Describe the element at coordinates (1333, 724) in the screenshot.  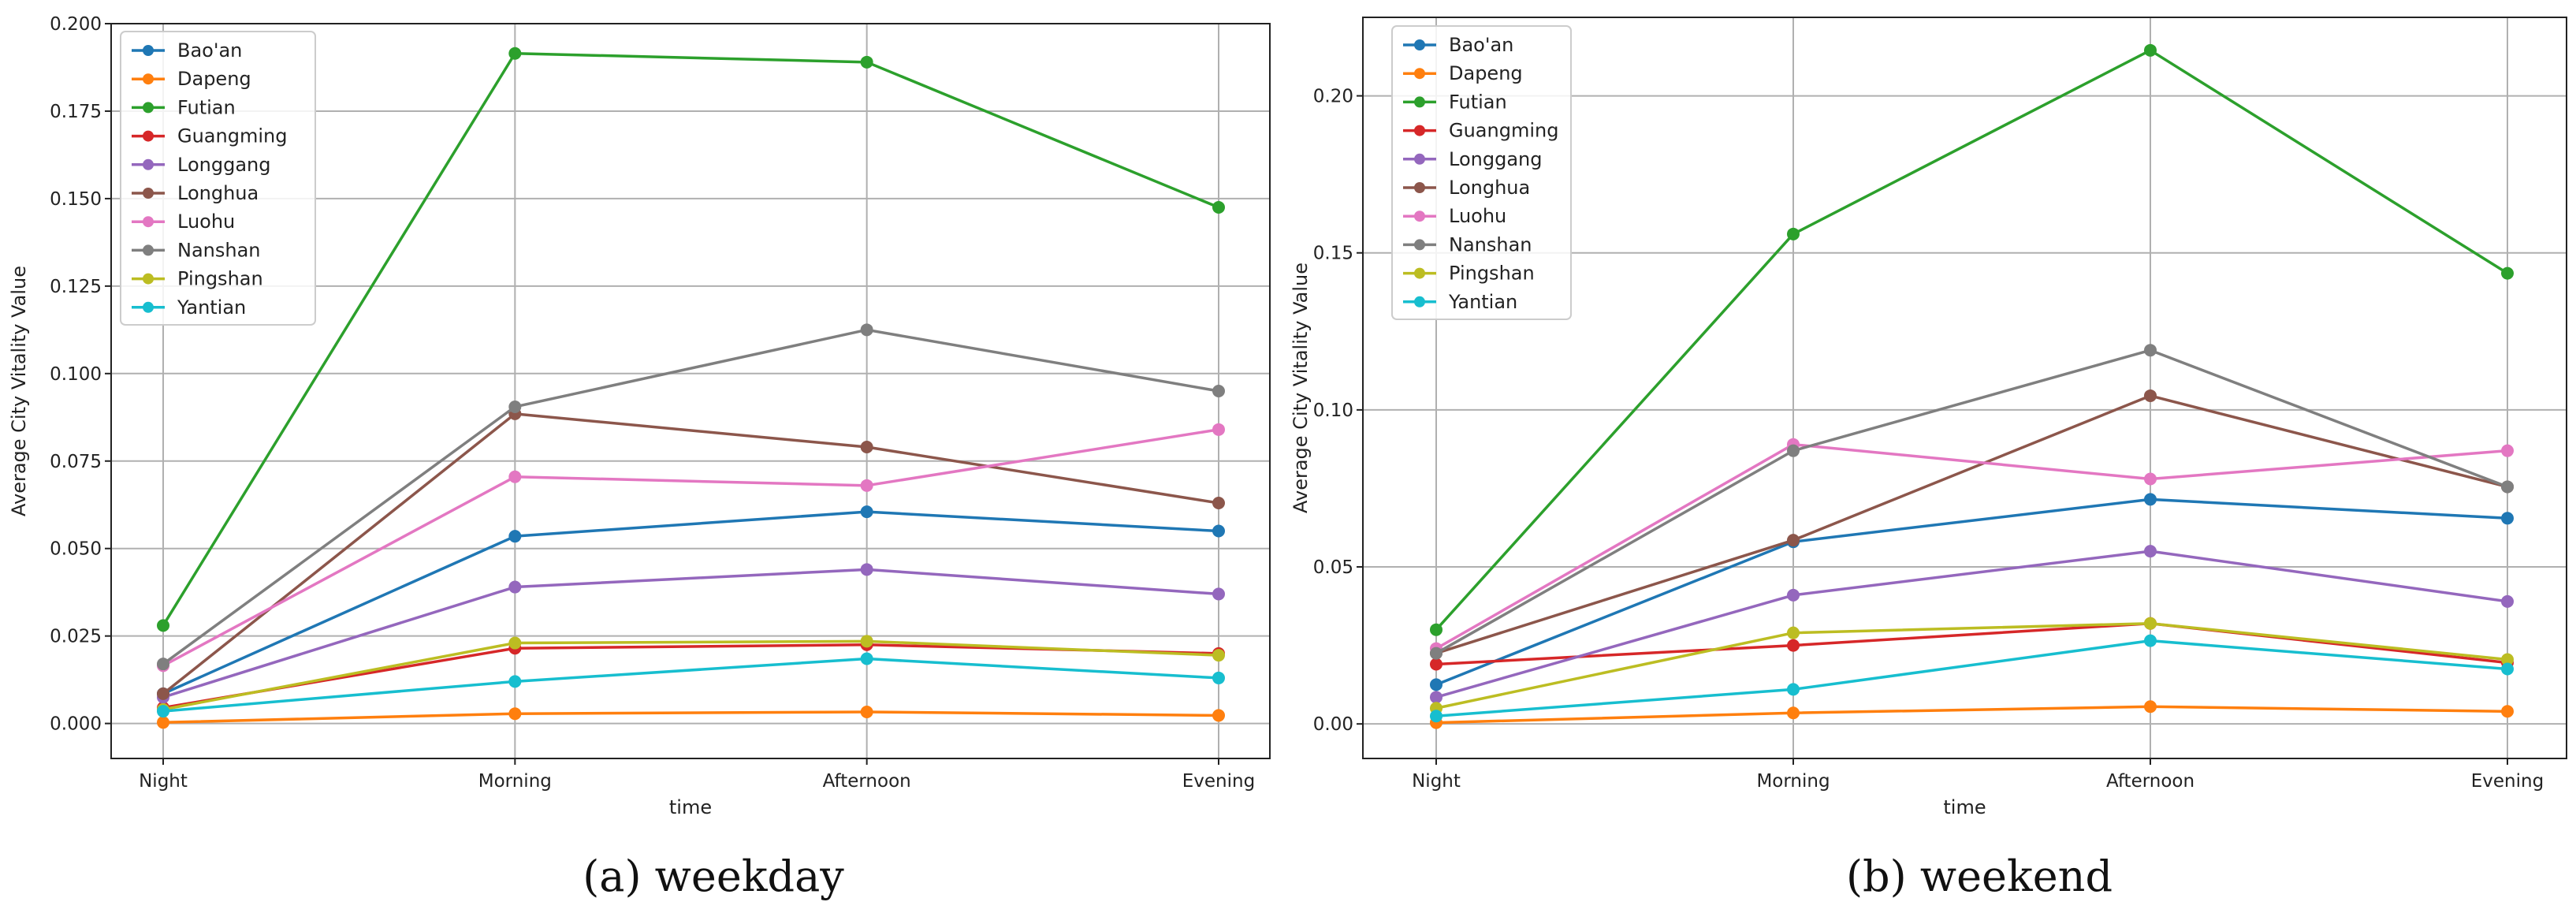
I see `y-tick-label: 0.00` at that location.